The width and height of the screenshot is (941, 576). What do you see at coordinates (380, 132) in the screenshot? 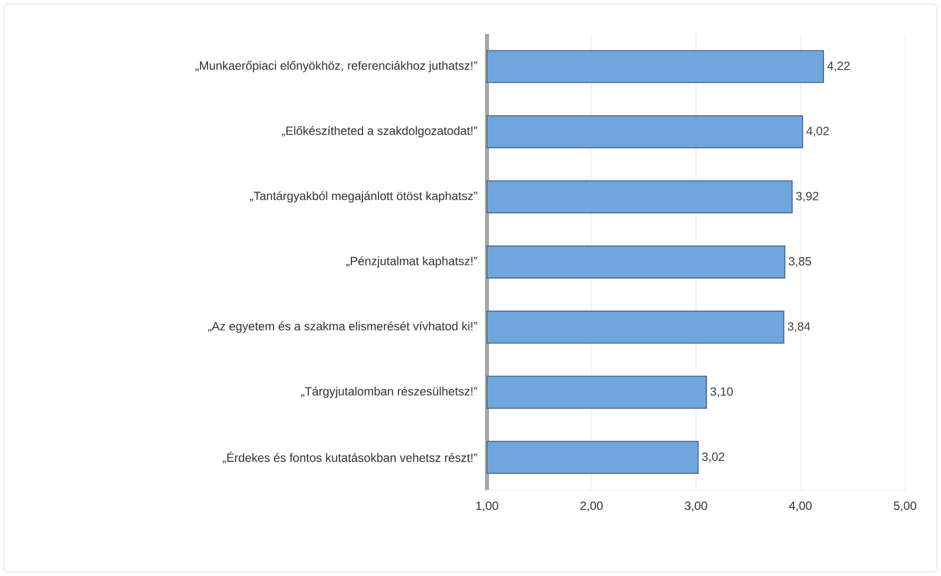
I see `y-tick-label: „Előkészítheted a szakdolgozatodat!”` at bounding box center [380, 132].